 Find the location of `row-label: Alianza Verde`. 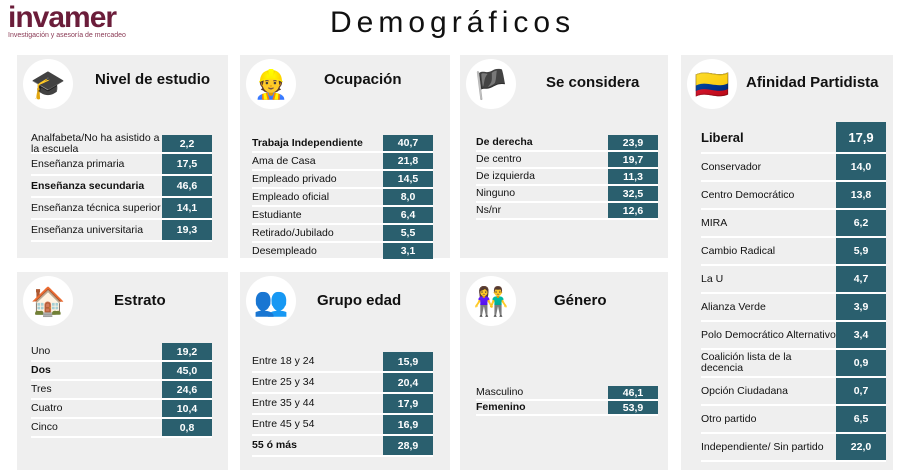

row-label: Alianza Verde is located at coordinates (733, 306).